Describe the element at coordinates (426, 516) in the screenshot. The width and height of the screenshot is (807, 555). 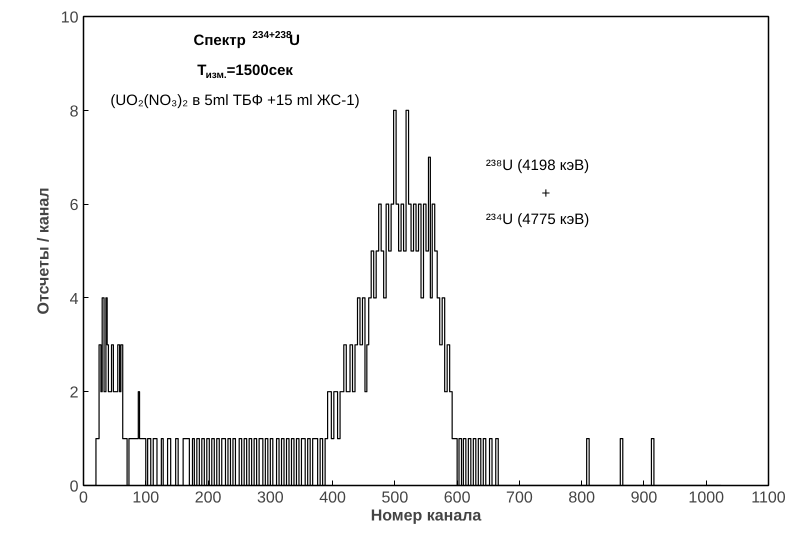
I see `x-axis-title: Номер канала` at that location.